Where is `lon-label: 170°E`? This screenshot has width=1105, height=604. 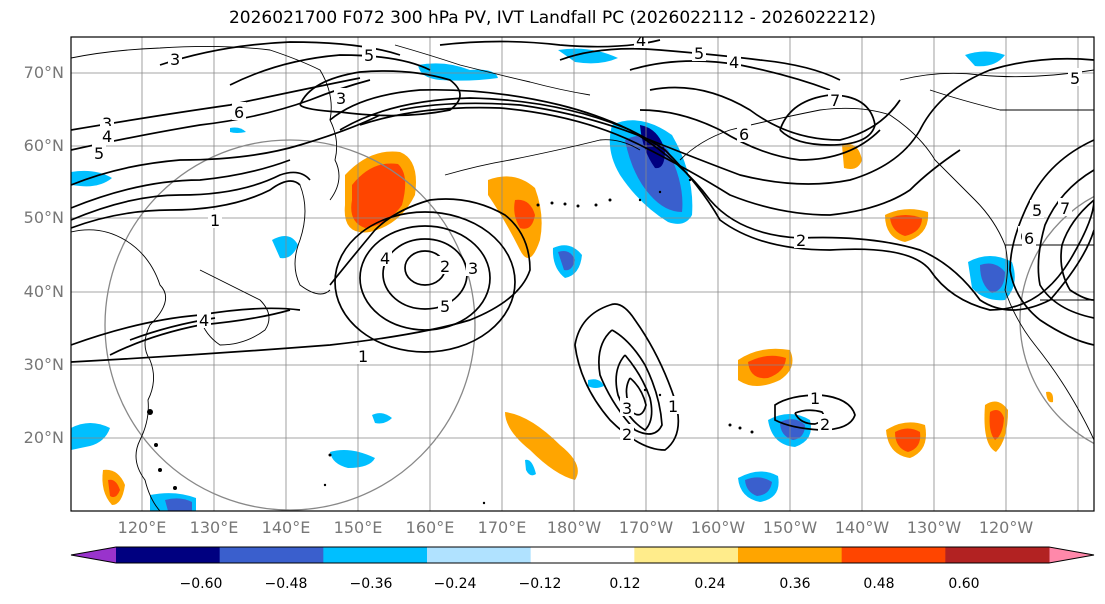
lon-label: 170°E is located at coordinates (502, 527).